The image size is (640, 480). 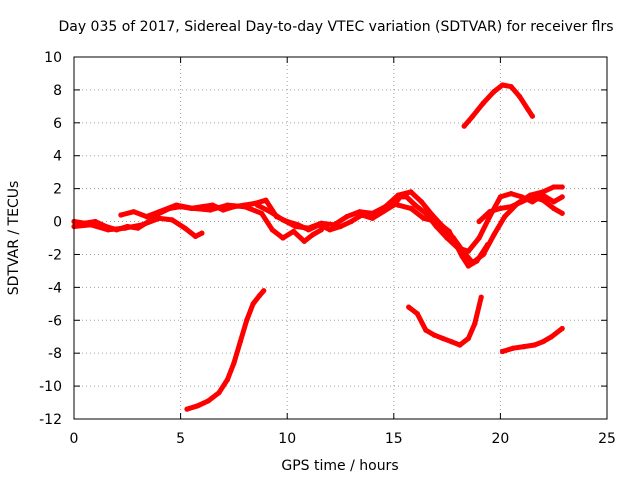 What do you see at coordinates (394, 439) in the screenshot?
I see `x-tick-label: 15` at bounding box center [394, 439].